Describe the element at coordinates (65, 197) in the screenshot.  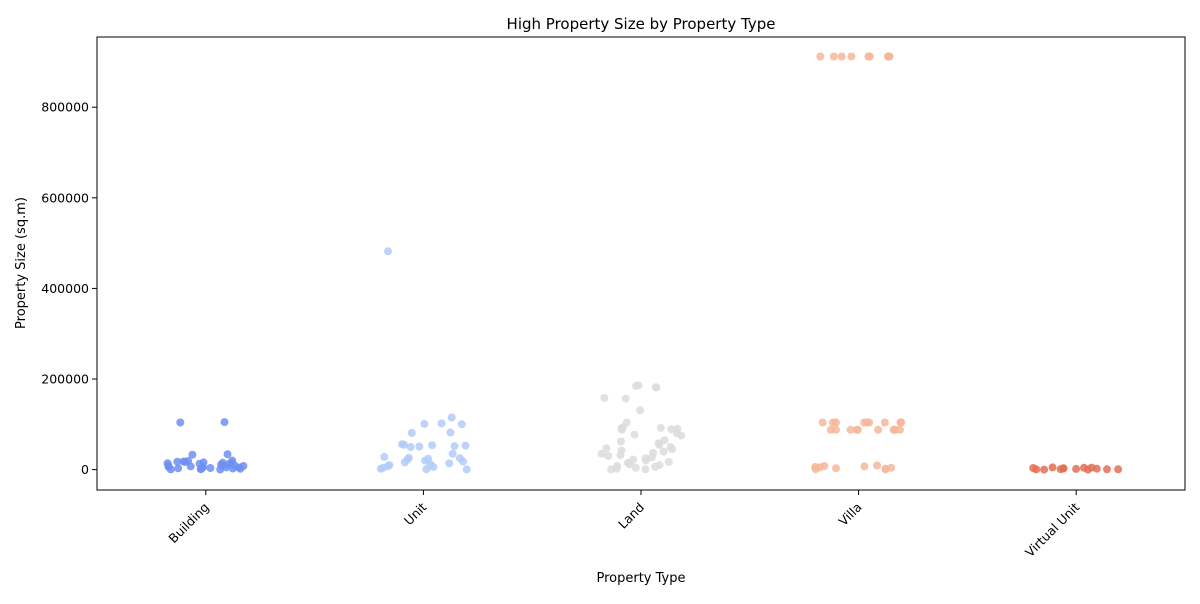
I see `y-tick-label: 600000` at that location.